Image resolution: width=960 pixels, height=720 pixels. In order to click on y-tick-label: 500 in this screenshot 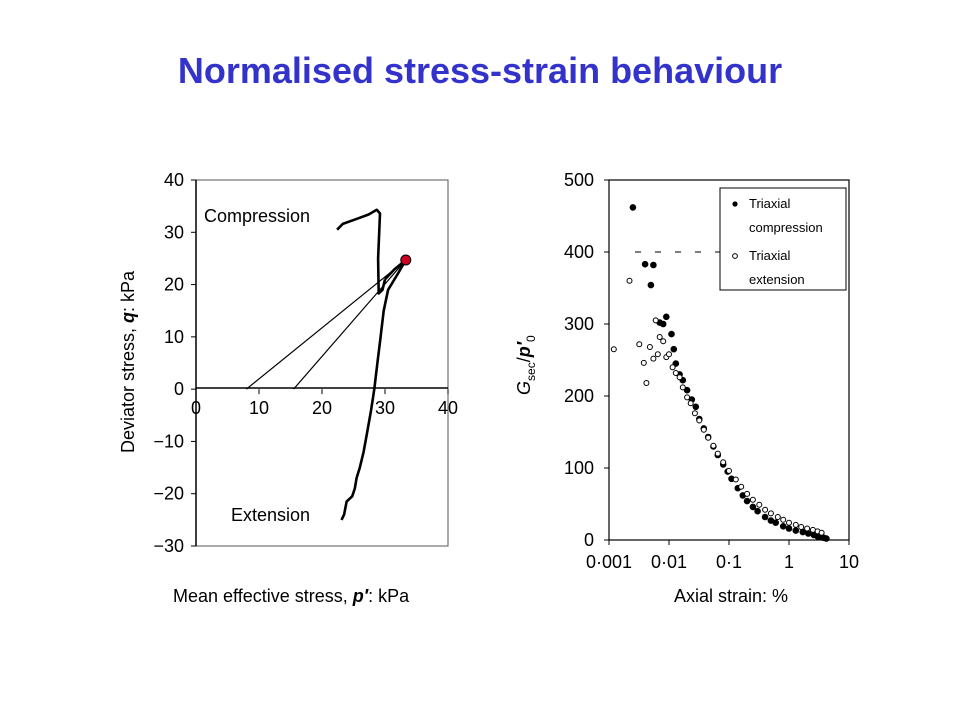, I will do `click(579, 180)`.